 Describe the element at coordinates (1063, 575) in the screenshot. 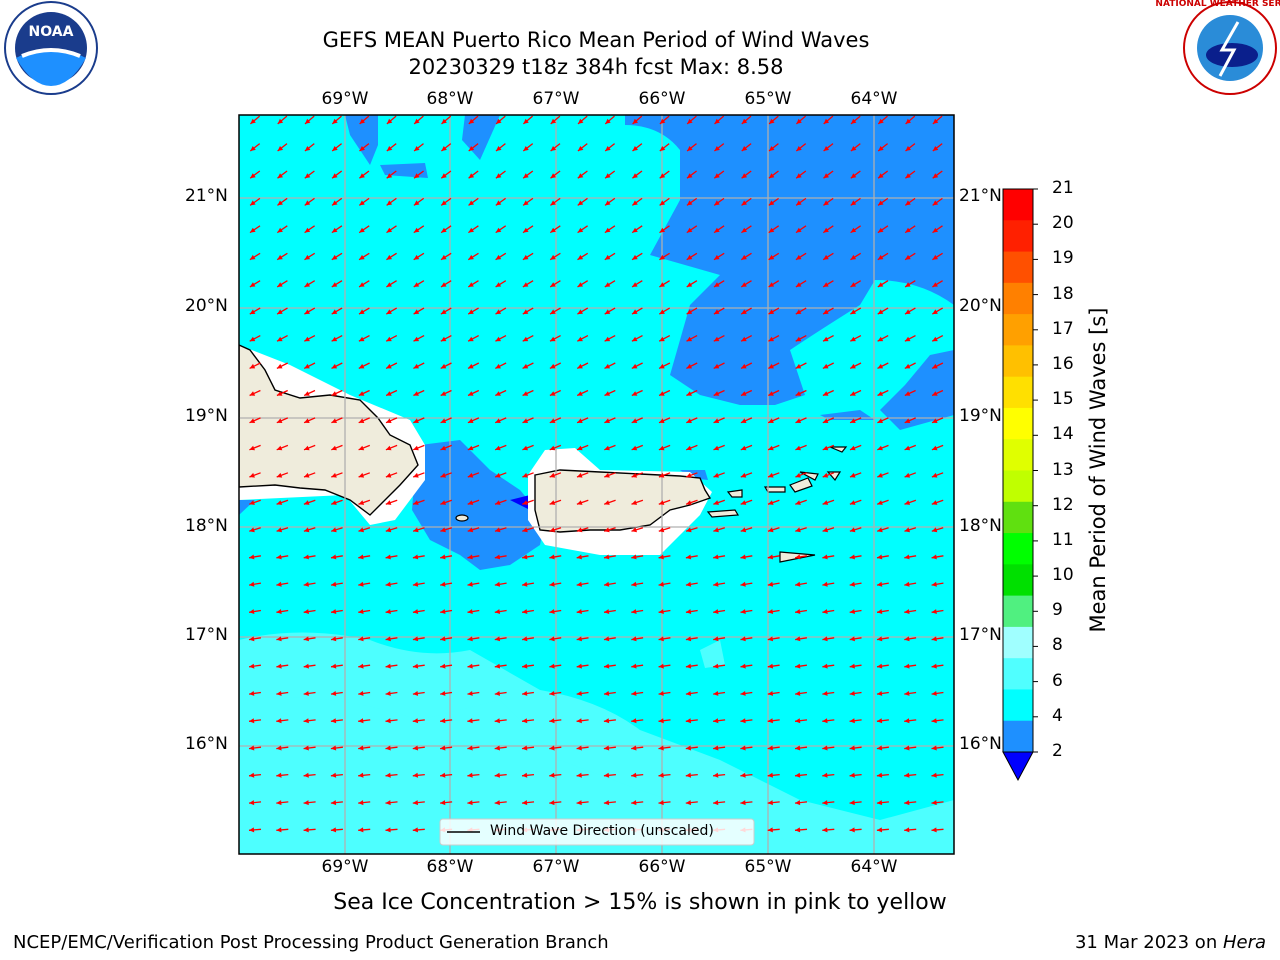

I see `colorbar-tick-label: 10` at that location.